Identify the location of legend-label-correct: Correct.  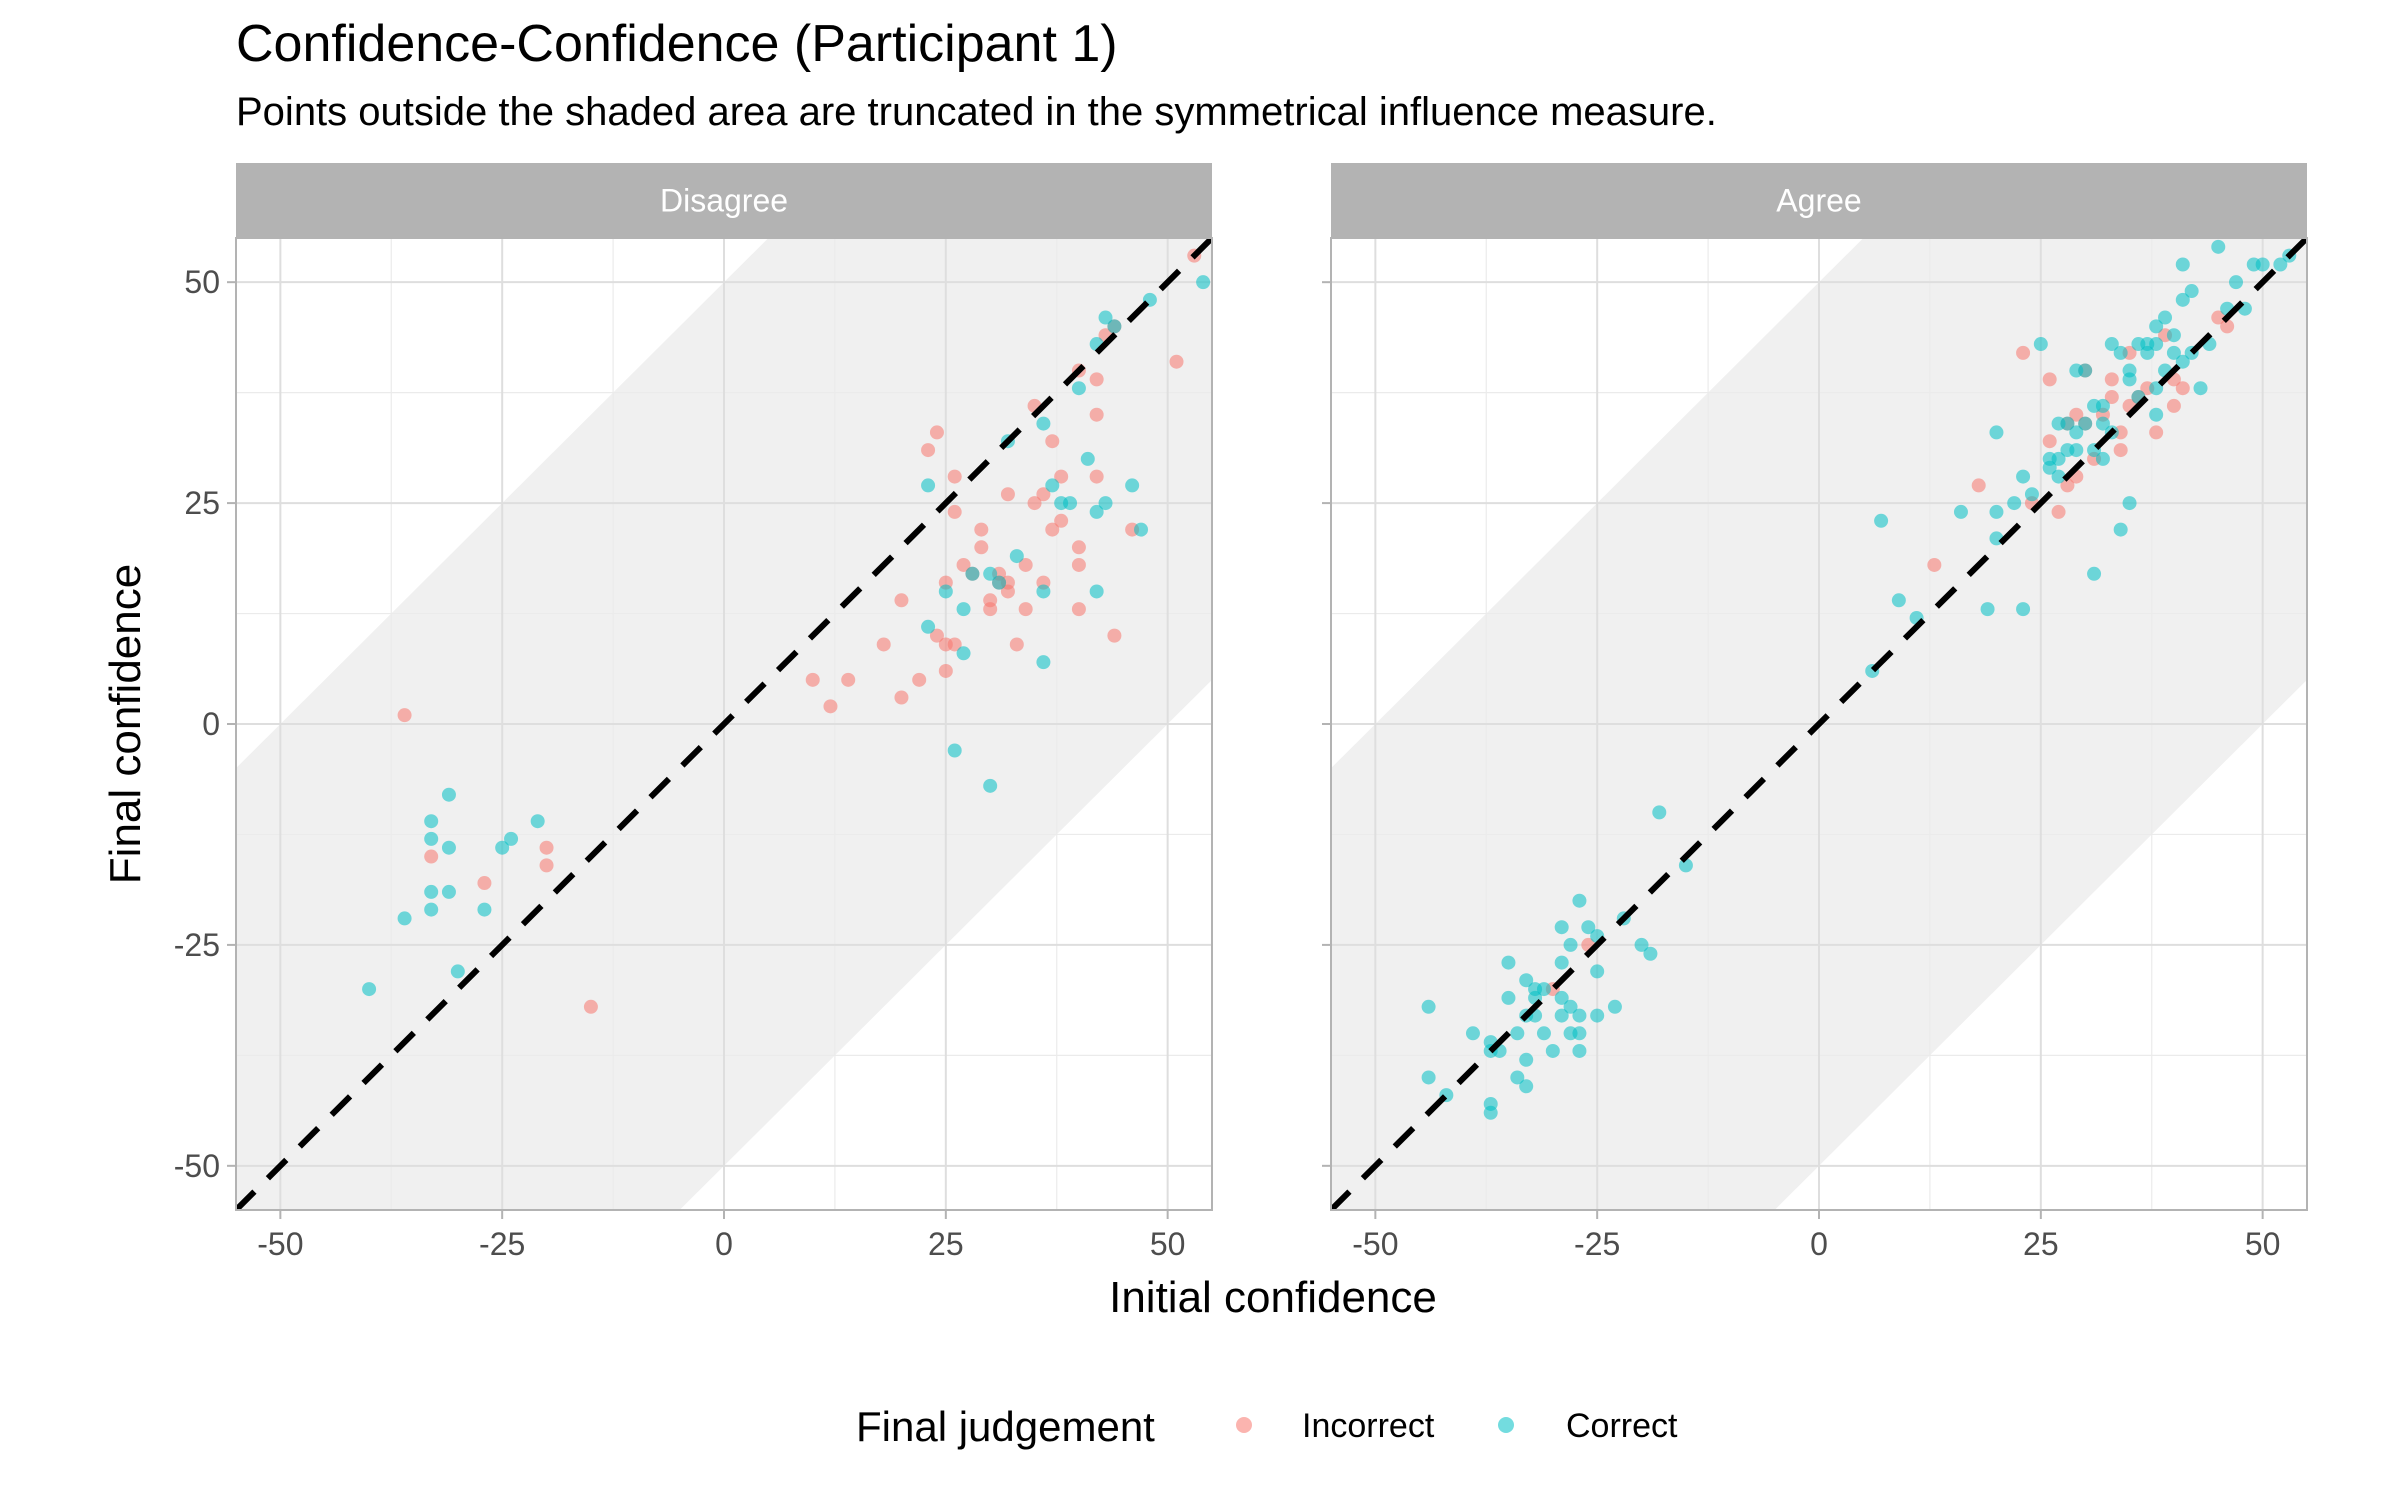
(1622, 1426).